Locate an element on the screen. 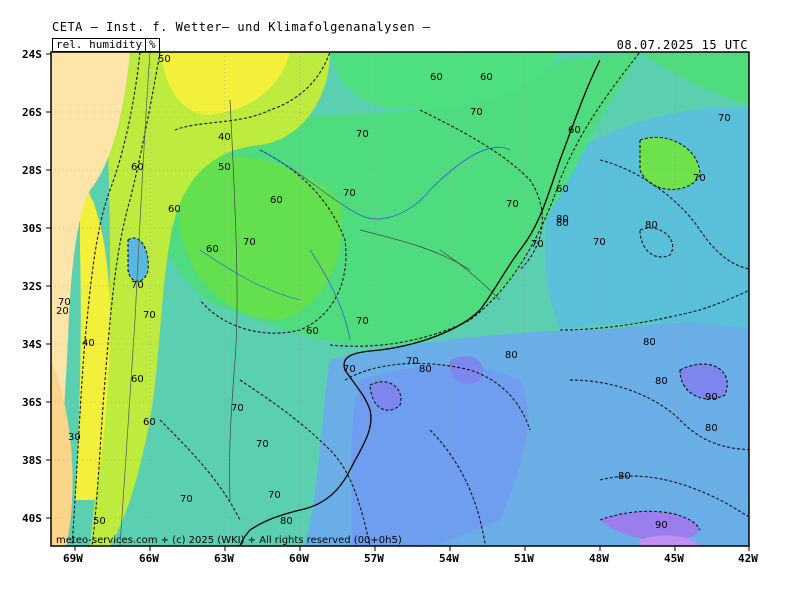 The width and height of the screenshot is (800, 600). lat-label: 38S is located at coordinates (32, 460).